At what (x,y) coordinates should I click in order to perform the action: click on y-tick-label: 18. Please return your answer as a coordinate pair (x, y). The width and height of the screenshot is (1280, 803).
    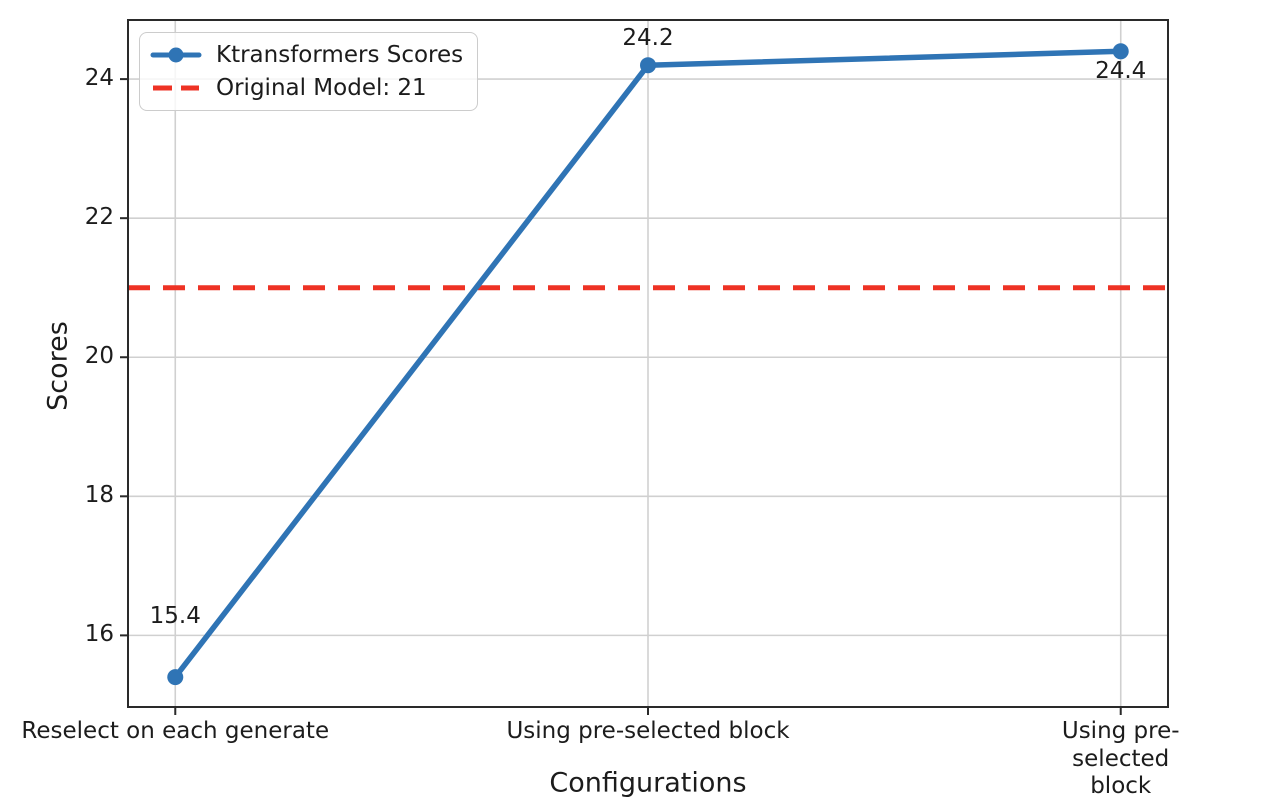
    Looking at the image, I should click on (99, 495).